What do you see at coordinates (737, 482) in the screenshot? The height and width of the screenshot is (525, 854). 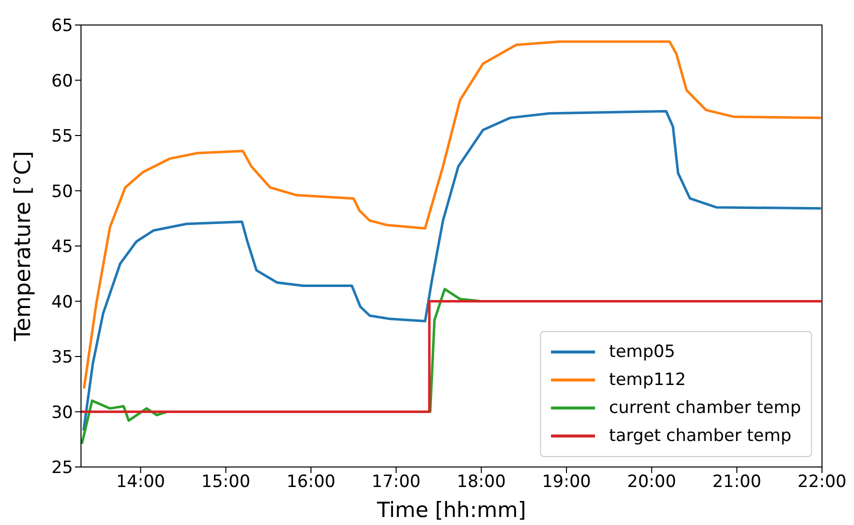 I see `x-tick-label: 21:00` at bounding box center [737, 482].